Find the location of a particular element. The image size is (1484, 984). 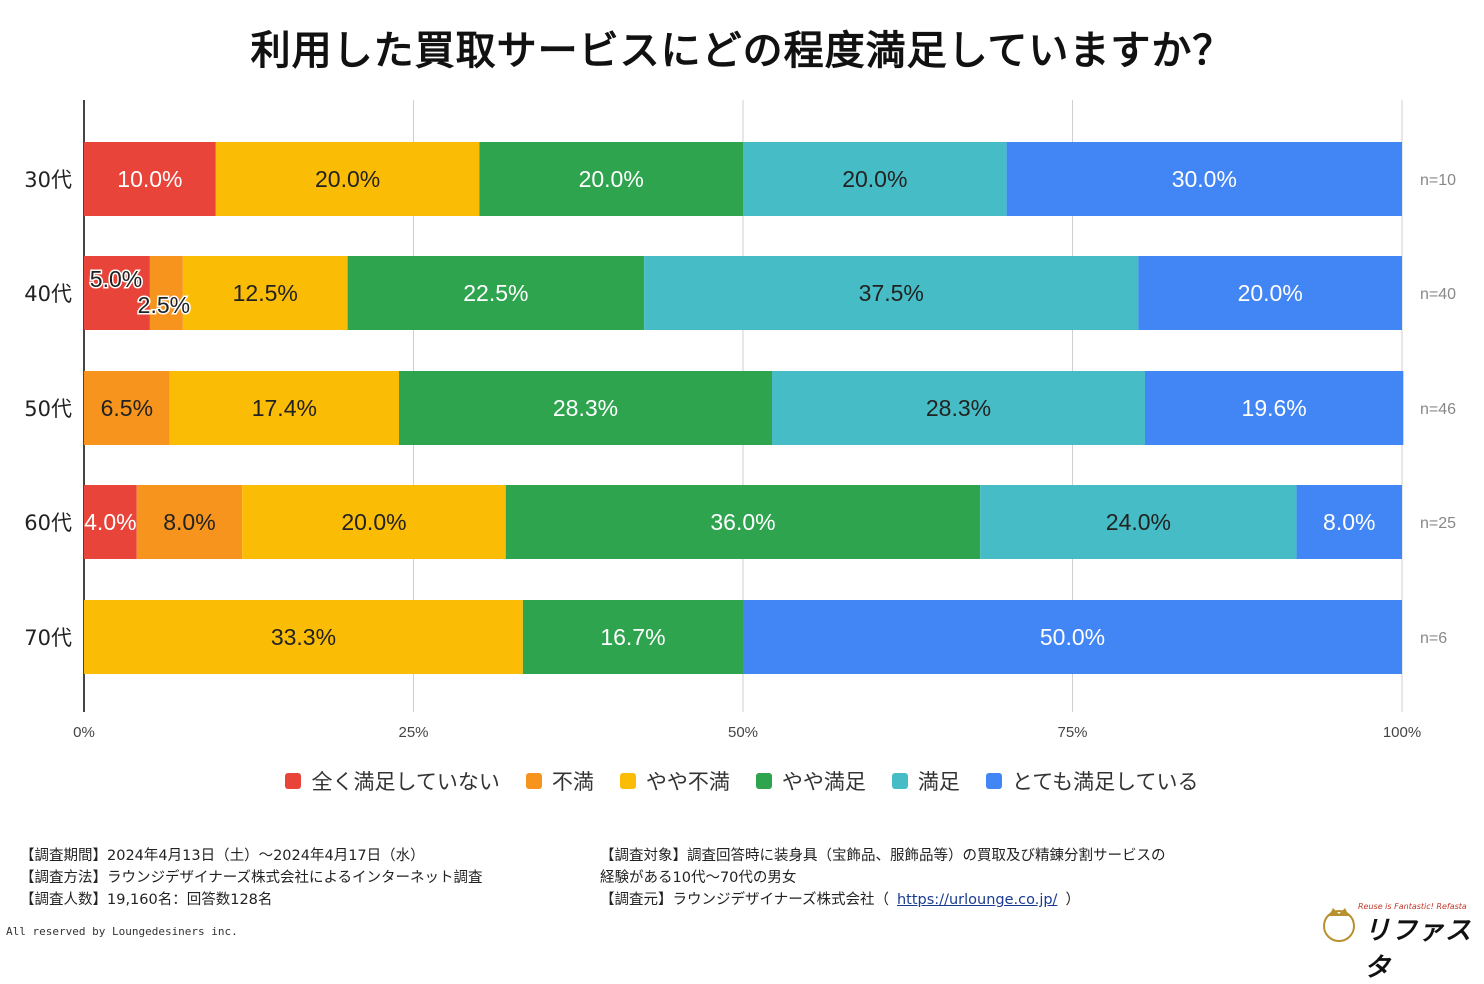

logo-name: リファスタ is located at coordinates (1418, 949).